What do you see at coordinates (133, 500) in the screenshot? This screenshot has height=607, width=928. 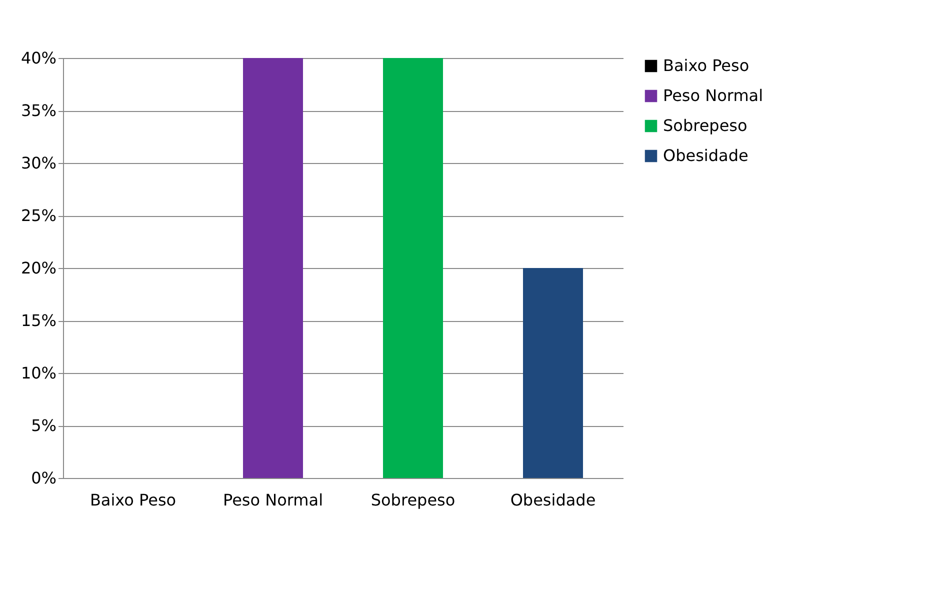 I see `x-tick-label: Baixo Peso` at bounding box center [133, 500].